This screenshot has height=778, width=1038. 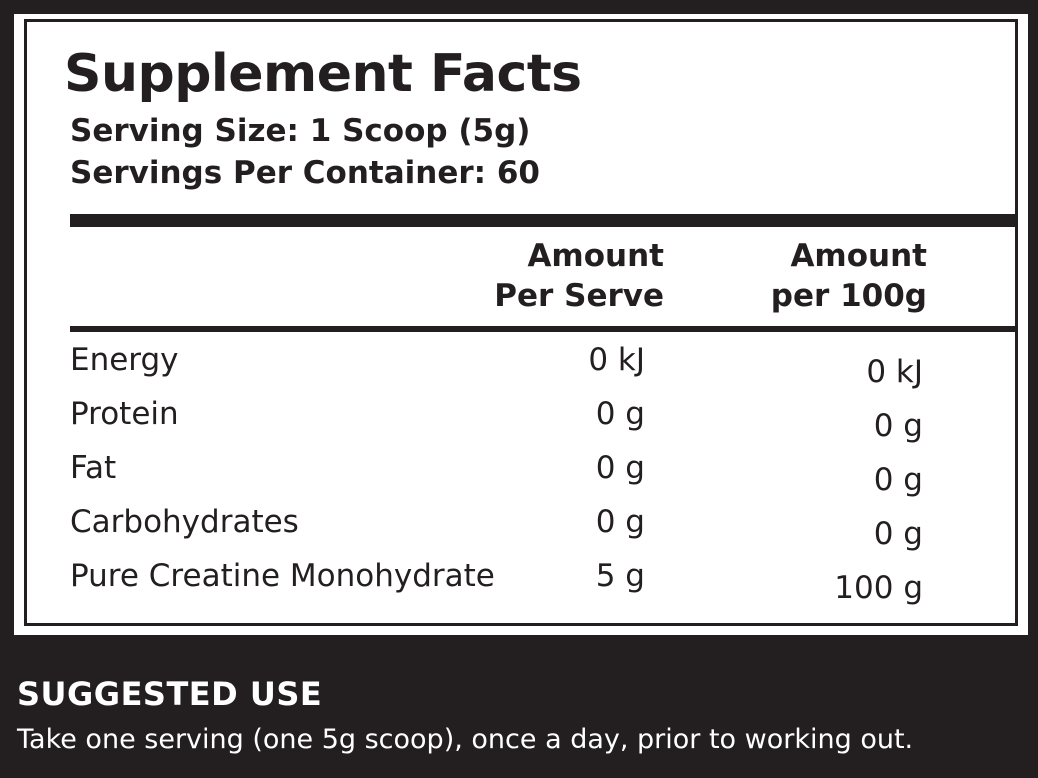 I want to click on nutrient-row: Fat 0 g 0 g, so click(x=521, y=475).